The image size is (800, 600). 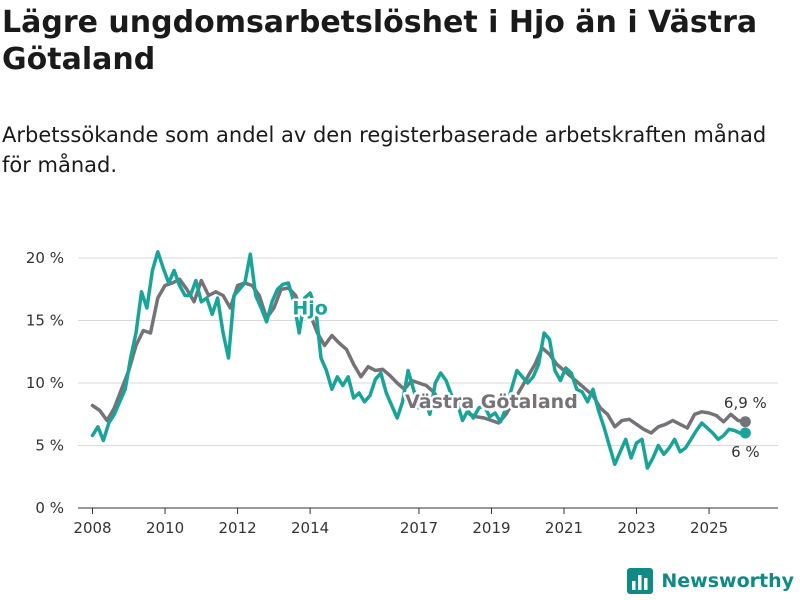 I want to click on y-tick-label: 20 %, so click(x=45, y=258).